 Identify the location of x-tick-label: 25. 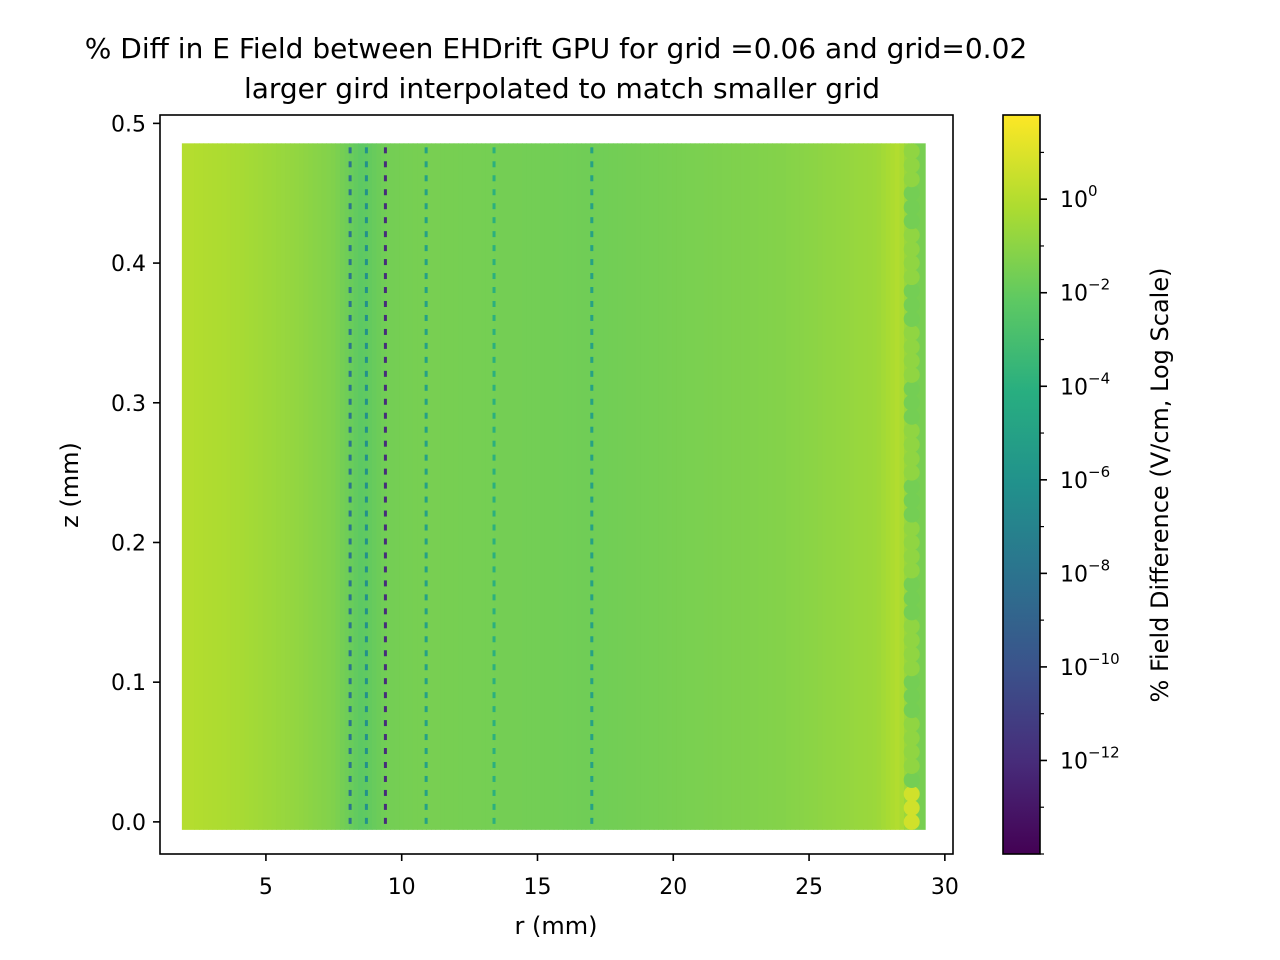
(809, 887).